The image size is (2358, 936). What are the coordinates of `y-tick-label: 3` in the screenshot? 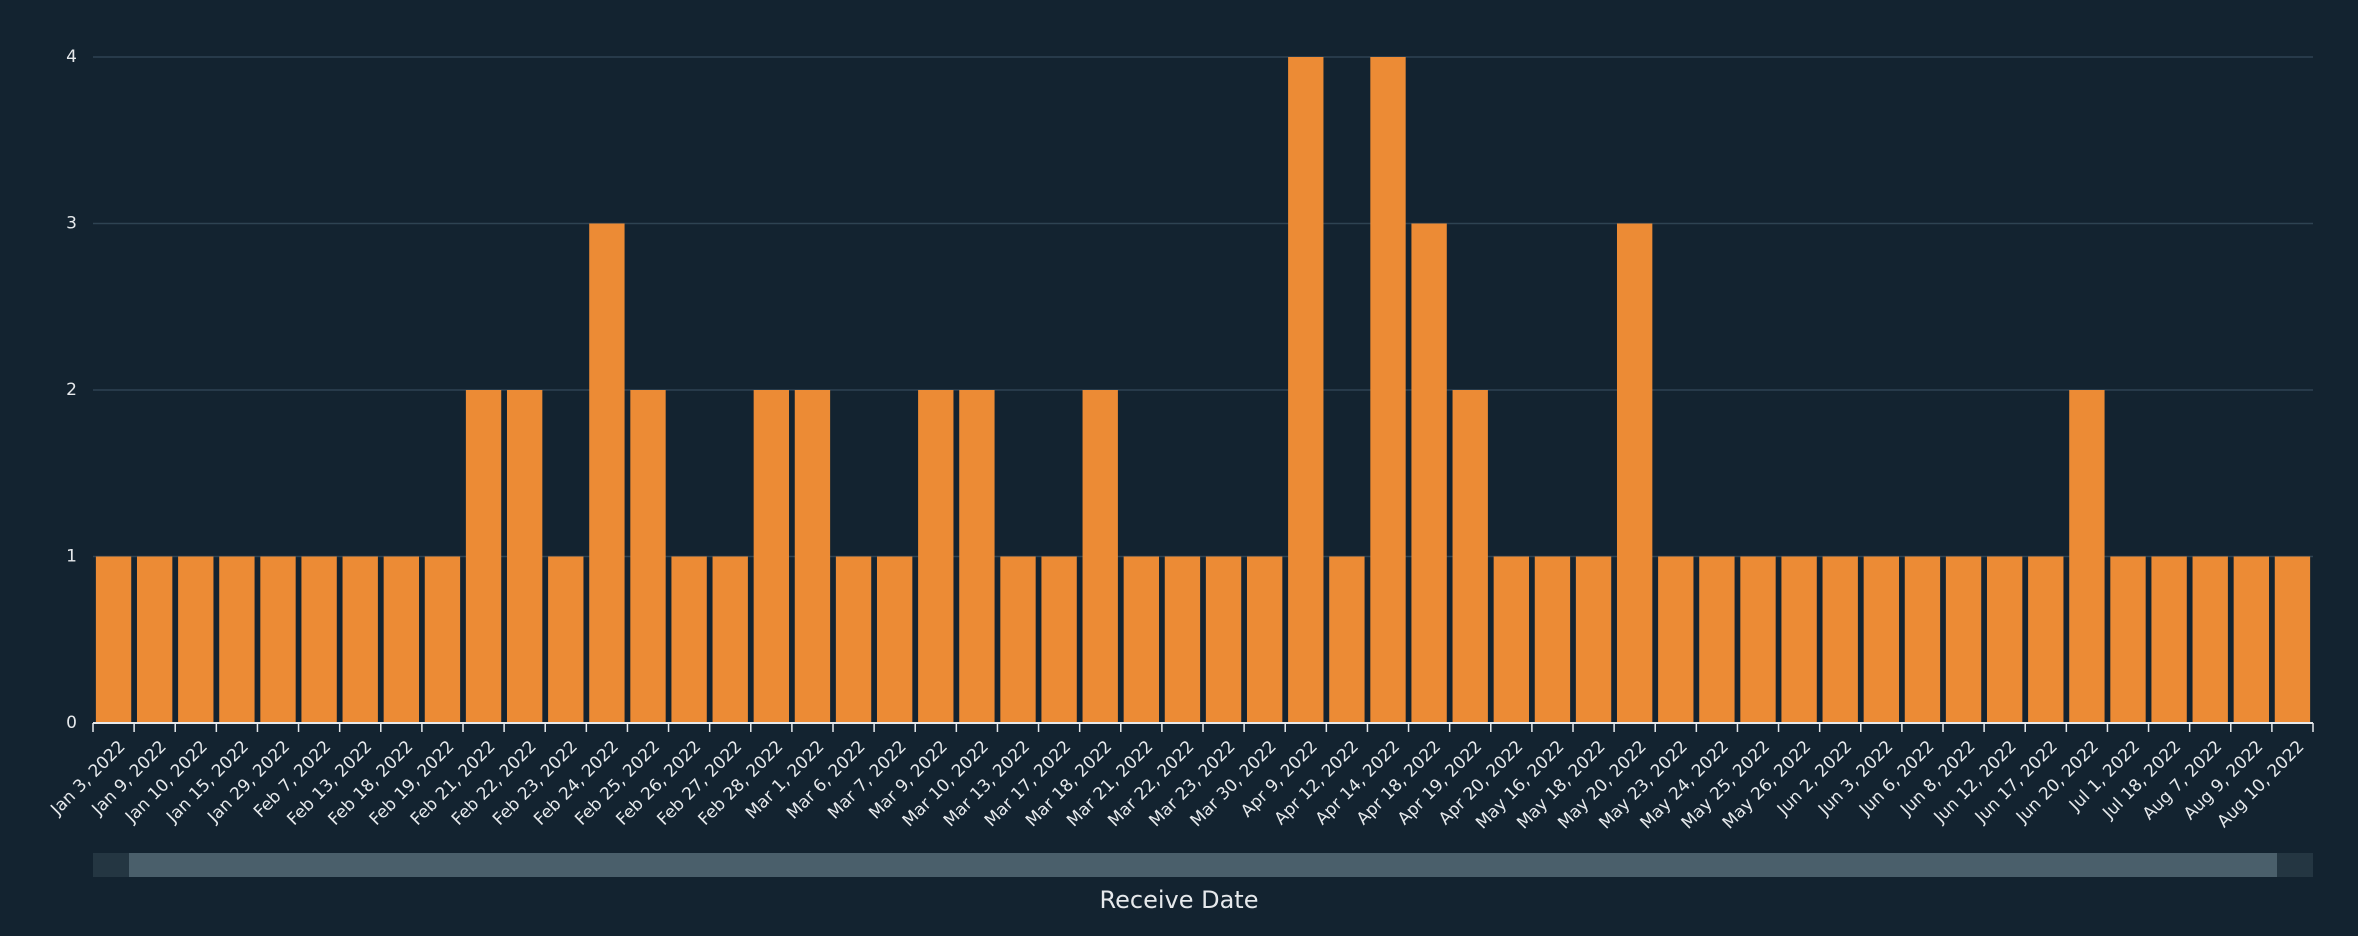 It's located at (71, 224).